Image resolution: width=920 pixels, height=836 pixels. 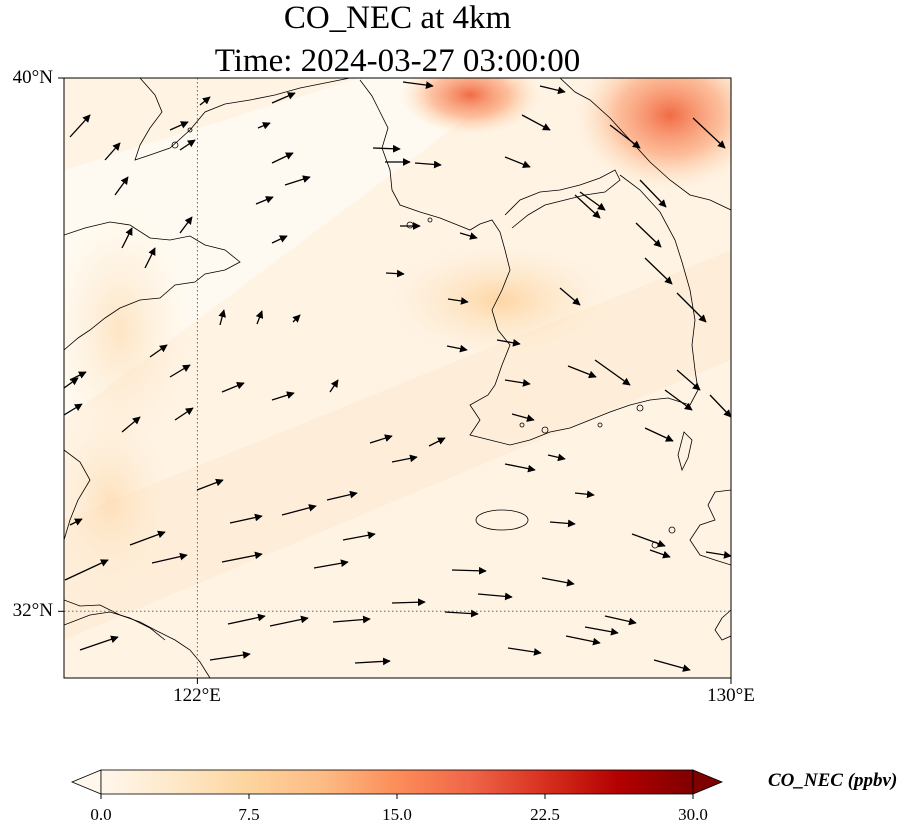 I want to click on chart-title-line2: Time: 2024-03-27 03:00:00, so click(x=397, y=61).